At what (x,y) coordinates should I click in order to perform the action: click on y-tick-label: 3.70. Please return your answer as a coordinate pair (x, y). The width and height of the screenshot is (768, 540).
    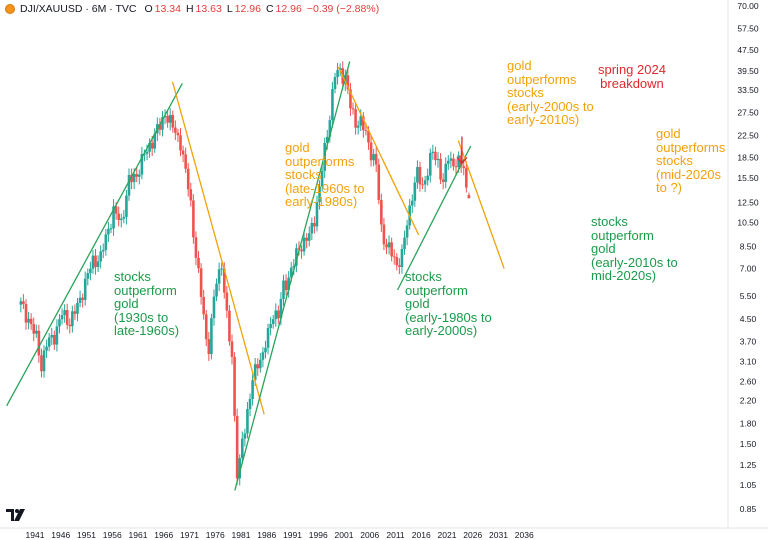
    Looking at the image, I should click on (748, 341).